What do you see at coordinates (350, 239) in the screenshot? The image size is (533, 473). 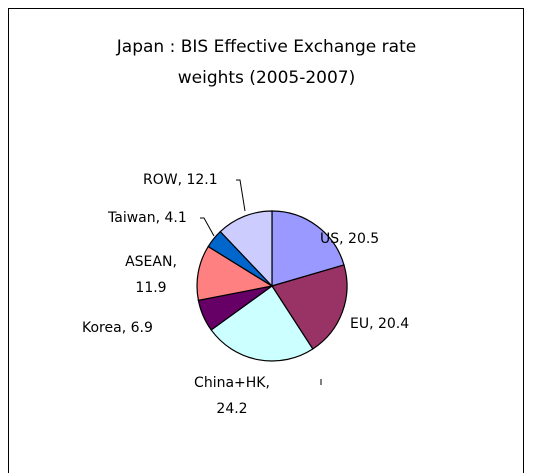 I see `data-label: US, 20.5` at bounding box center [350, 239].